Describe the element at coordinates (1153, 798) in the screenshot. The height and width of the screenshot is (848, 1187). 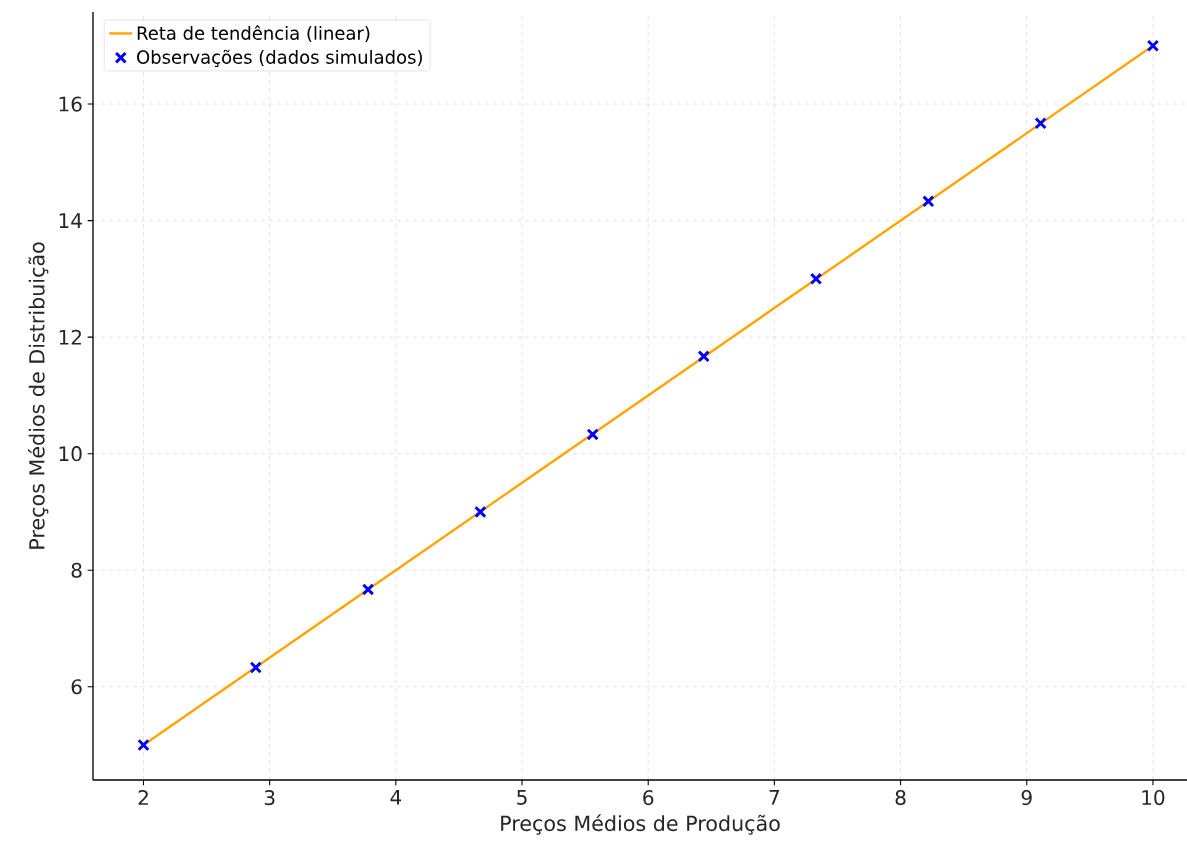
I see `x-tick-label: 10` at that location.